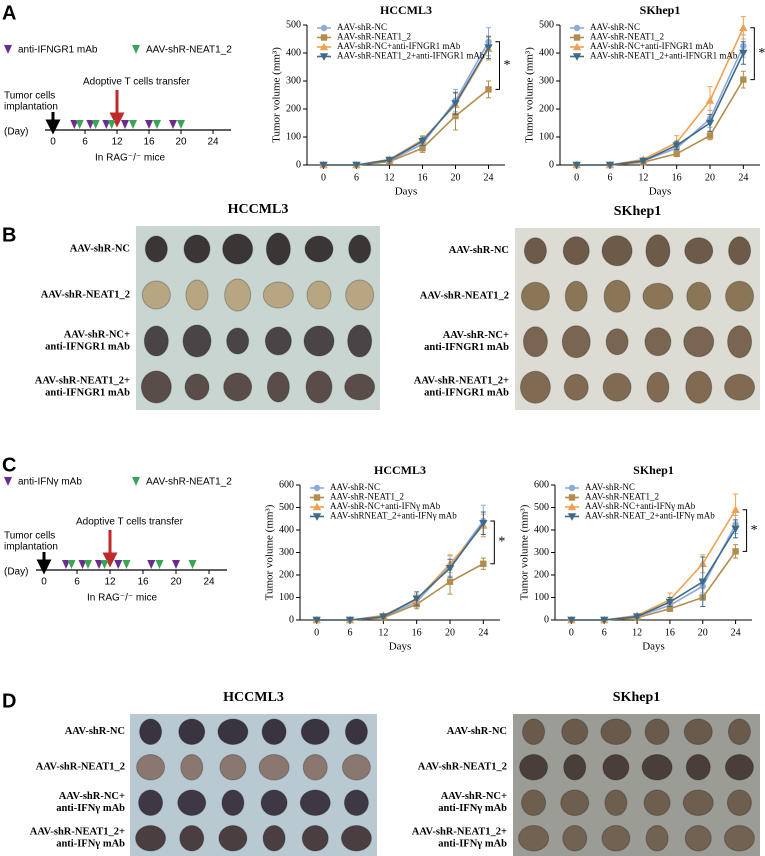 The image size is (765, 856). What do you see at coordinates (743, 177) in the screenshot?
I see `x-tick-label: 24` at bounding box center [743, 177].